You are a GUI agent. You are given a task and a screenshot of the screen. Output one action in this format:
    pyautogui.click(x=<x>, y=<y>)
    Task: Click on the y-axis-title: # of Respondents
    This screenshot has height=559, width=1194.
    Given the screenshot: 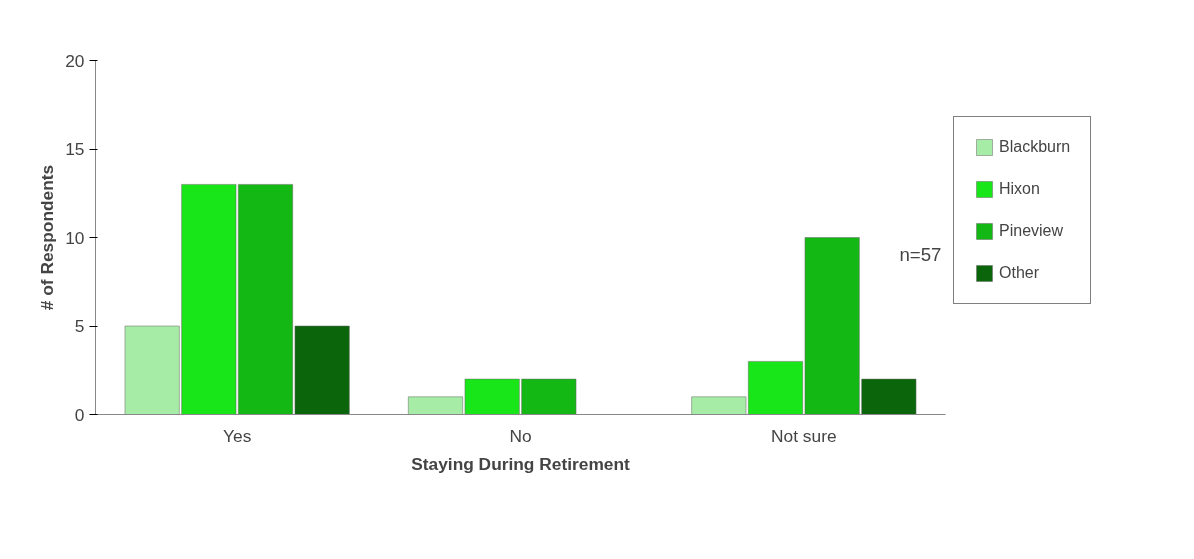 What is the action you would take?
    pyautogui.click(x=47, y=237)
    